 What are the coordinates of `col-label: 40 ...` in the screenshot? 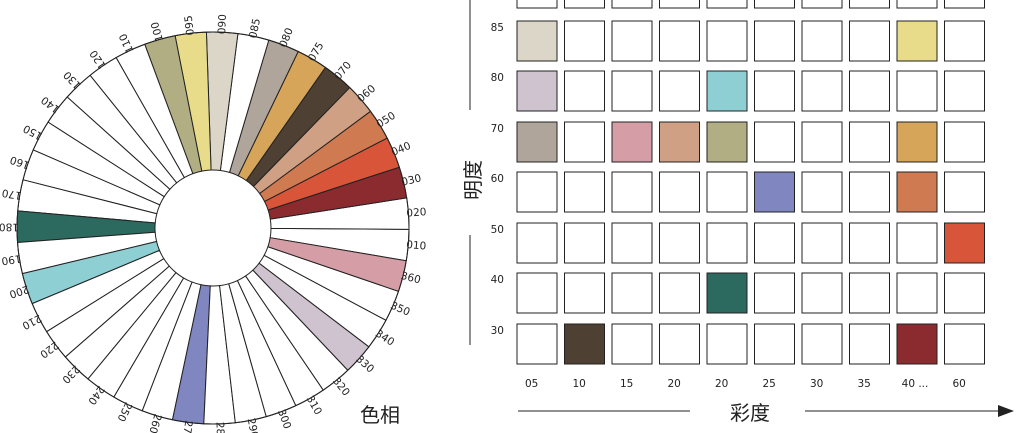 It's located at (915, 384).